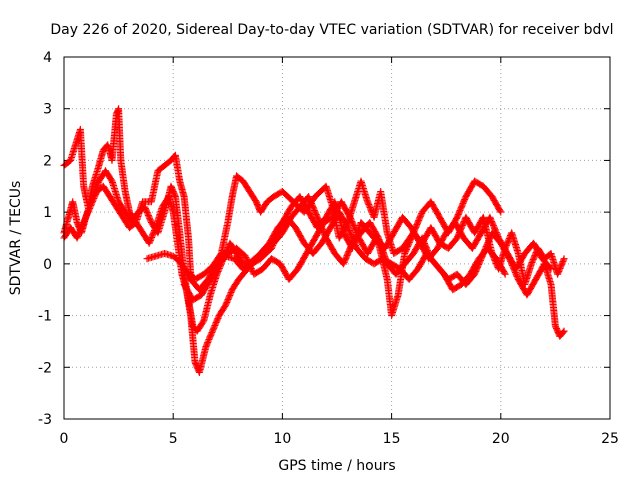  Describe the element at coordinates (336, 466) in the screenshot. I see `x-axis-label: GPS time / hours` at that location.